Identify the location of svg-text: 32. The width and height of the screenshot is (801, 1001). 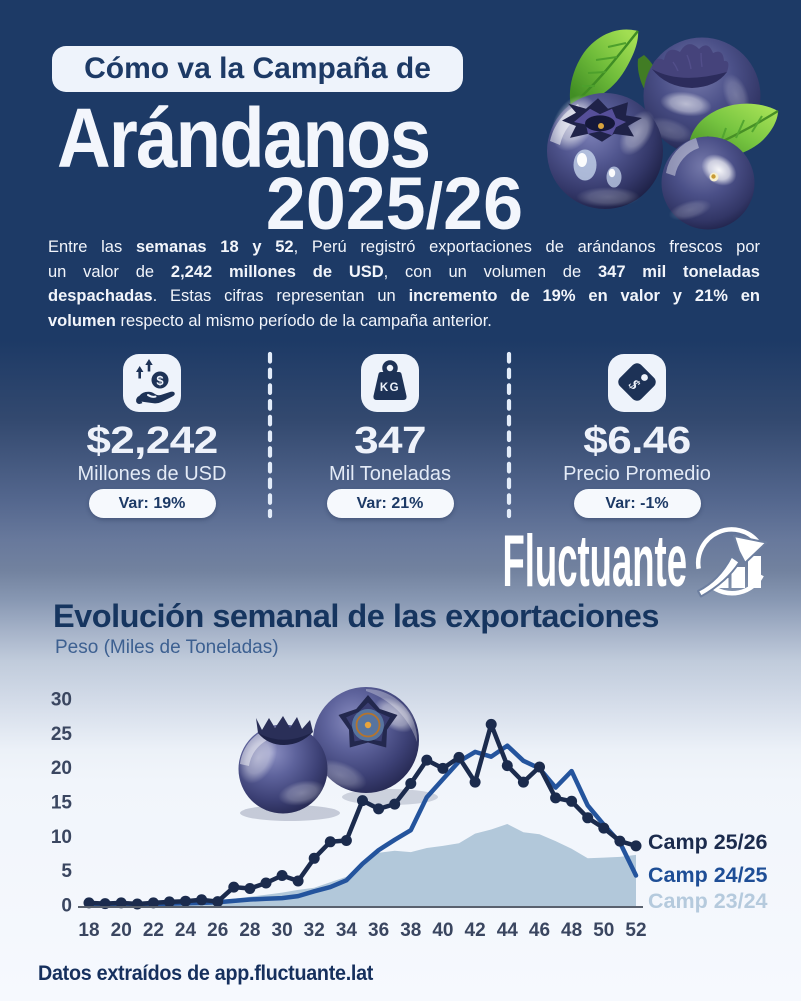
(314, 930).